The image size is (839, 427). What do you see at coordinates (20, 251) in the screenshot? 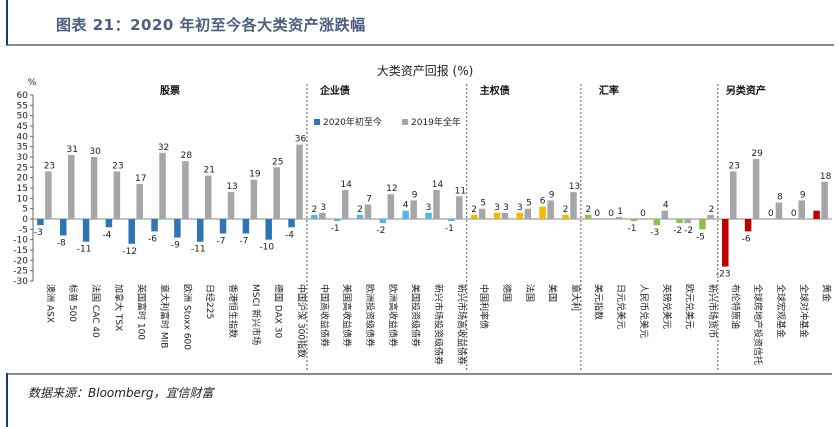
I see `y-tick-label: -15` at bounding box center [20, 251].